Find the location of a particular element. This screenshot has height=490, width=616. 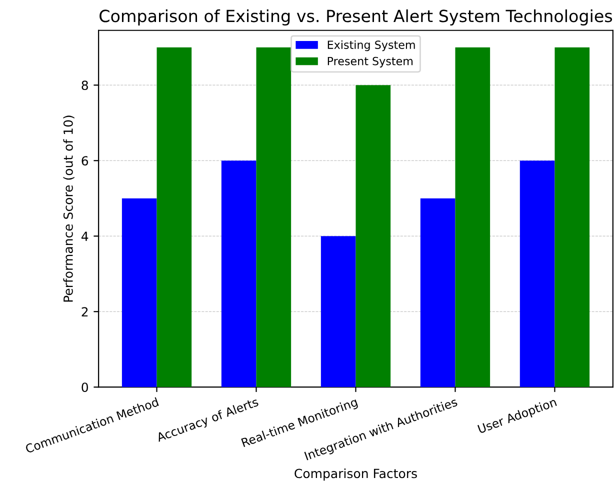

y-tick-label: 2 is located at coordinates (85, 311).